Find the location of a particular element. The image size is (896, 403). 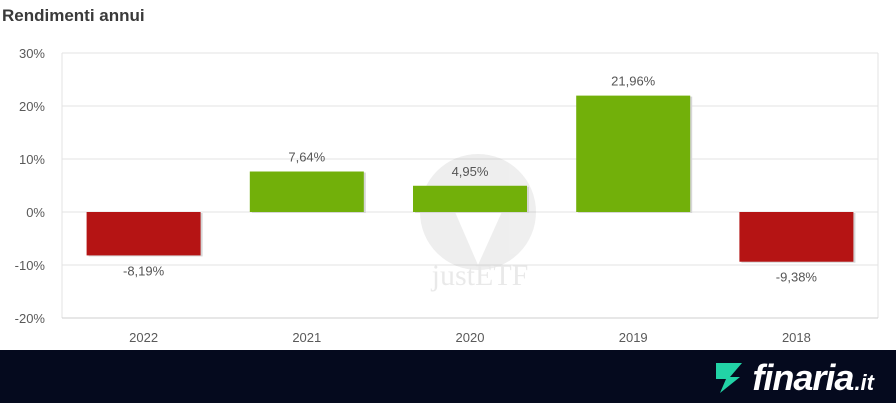

y-axis-ticks: 30% 20% 10% 0% -10% -20% is located at coordinates (30, 186).